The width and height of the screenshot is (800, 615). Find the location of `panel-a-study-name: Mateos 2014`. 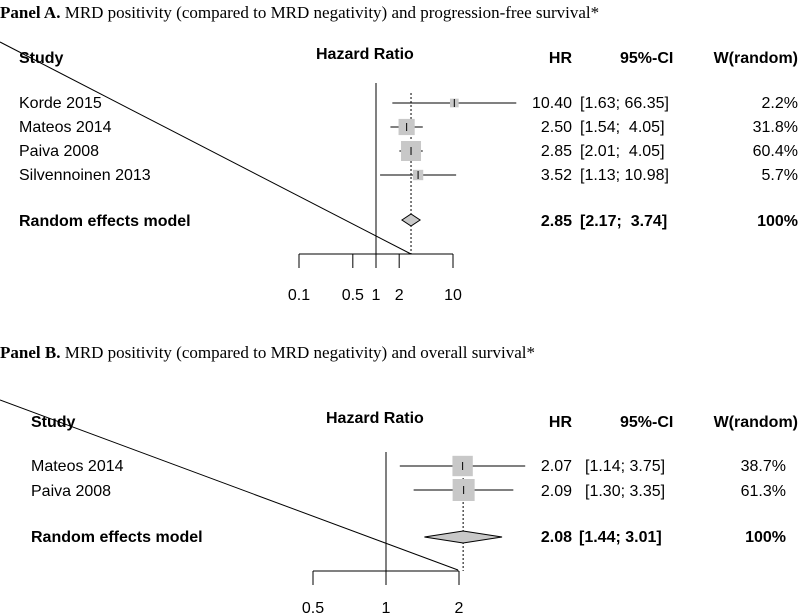

panel-a-study-name: Mateos 2014 is located at coordinates (65, 127).